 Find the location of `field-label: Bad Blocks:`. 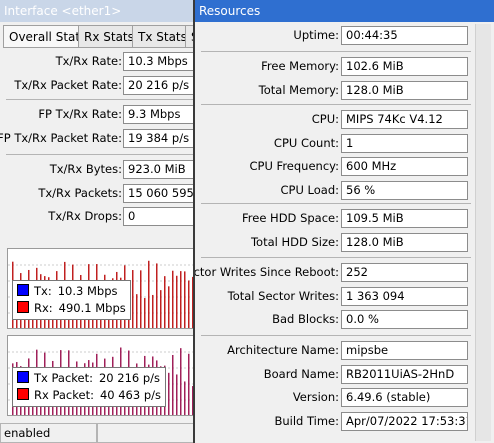

field-label: Bad Blocks: is located at coordinates (305, 319).